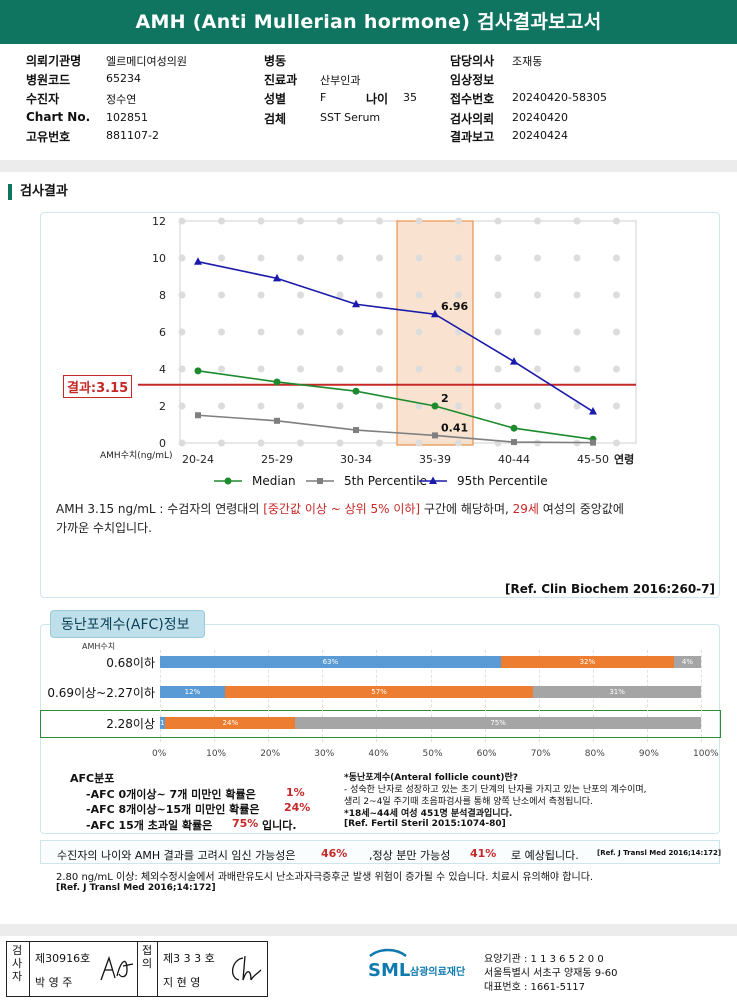  Describe the element at coordinates (395, 405) in the screenshot. I see `series-line` at that location.